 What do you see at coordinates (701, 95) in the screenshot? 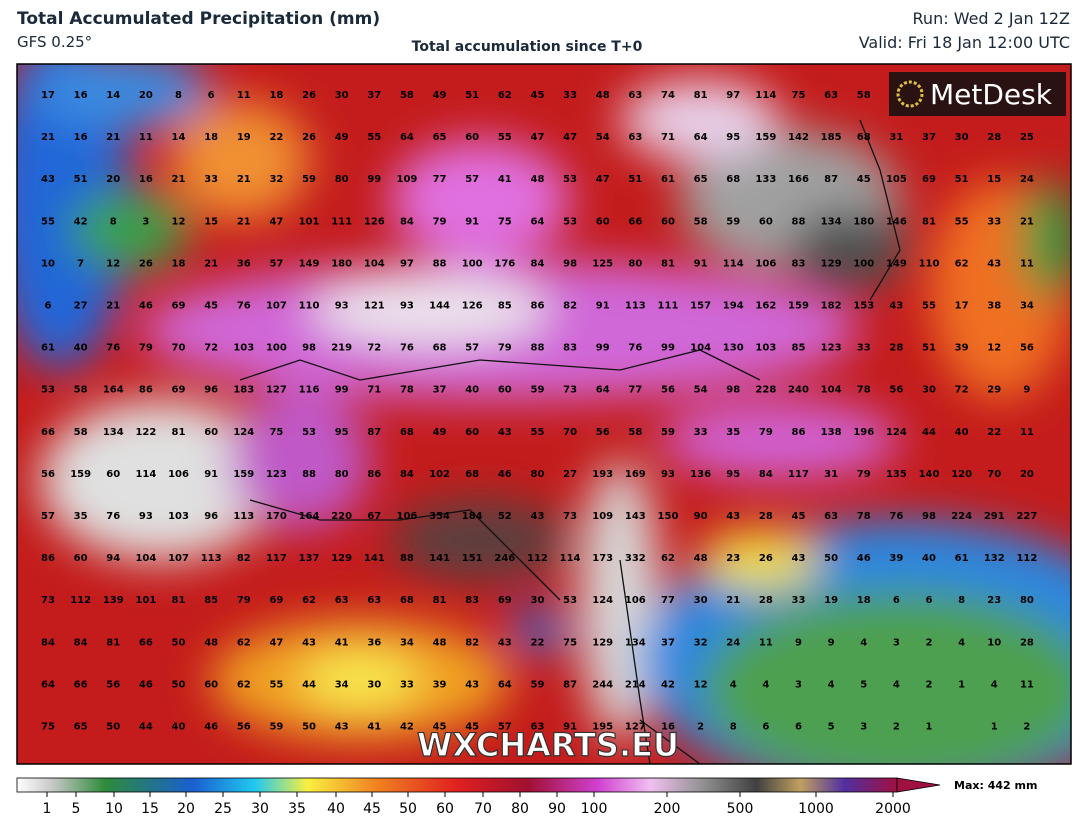
I see `grid-value: 81` at bounding box center [701, 95].